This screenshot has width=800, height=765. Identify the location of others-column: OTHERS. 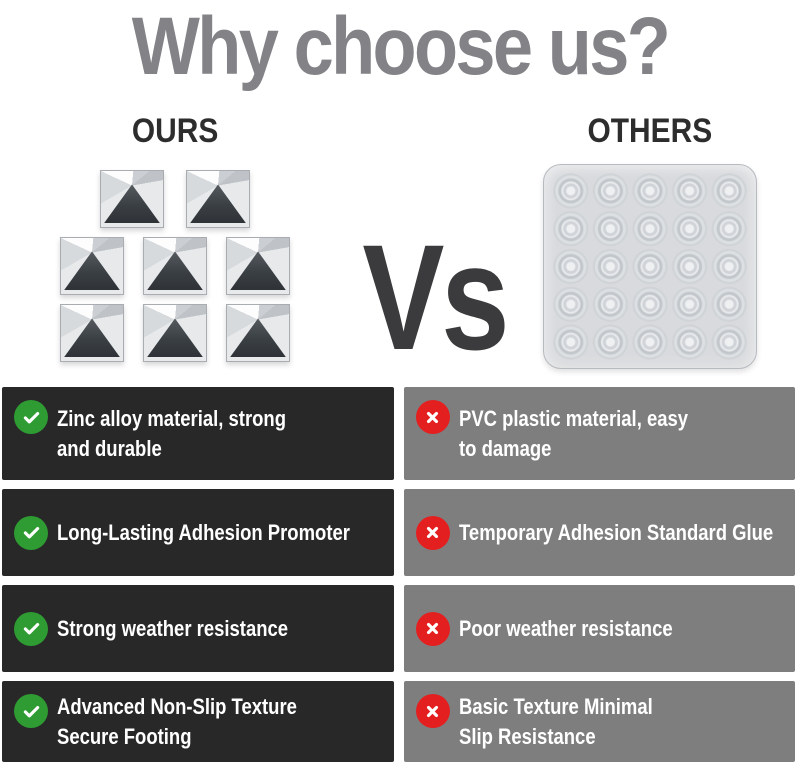
(650, 240).